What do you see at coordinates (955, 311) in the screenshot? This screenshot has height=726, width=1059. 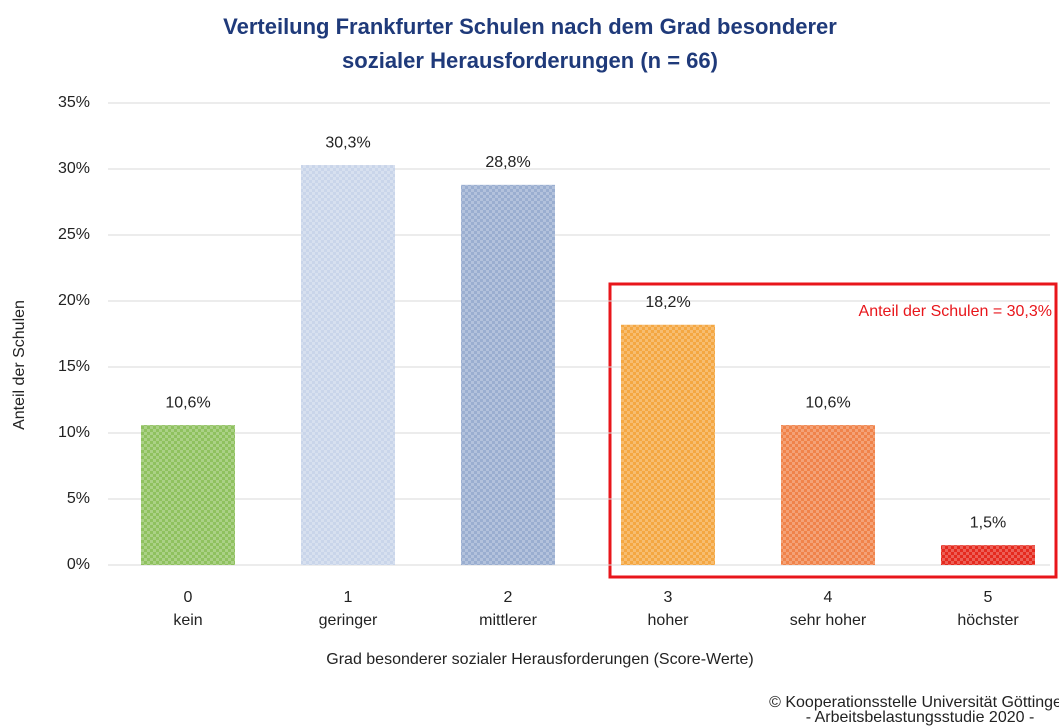 I see `annotation: Anteil der Schulen = 30,3%` at bounding box center [955, 311].